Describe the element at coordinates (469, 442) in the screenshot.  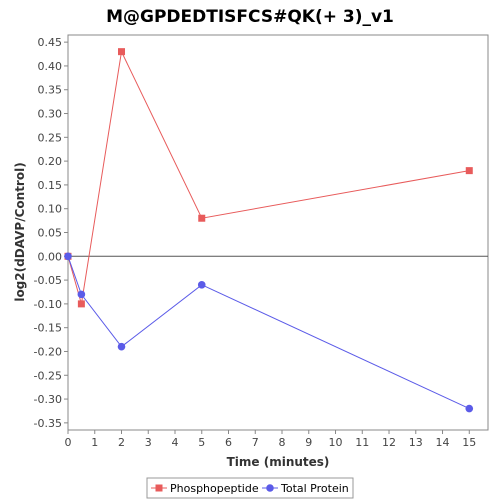
I see `x-tick-label: 15` at that location.